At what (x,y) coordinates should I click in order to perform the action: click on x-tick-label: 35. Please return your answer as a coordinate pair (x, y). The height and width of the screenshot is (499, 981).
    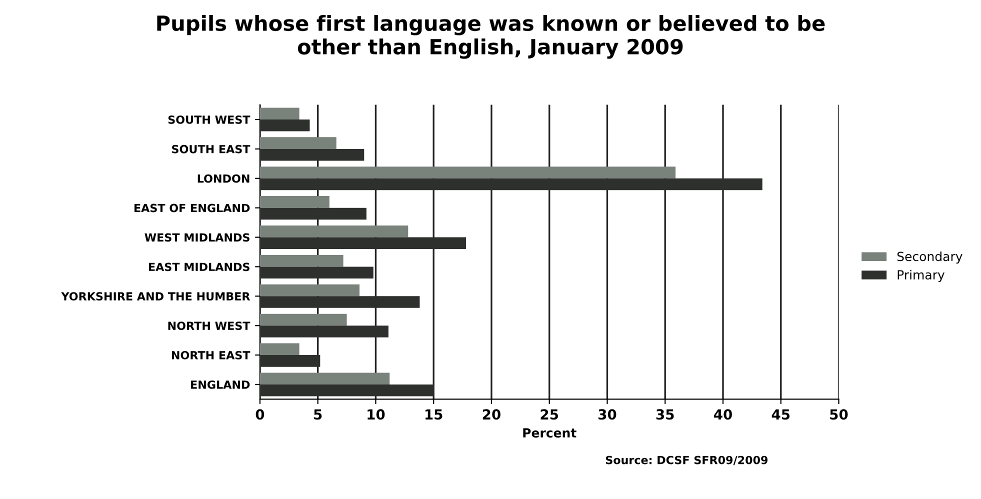
    Looking at the image, I should click on (665, 414).